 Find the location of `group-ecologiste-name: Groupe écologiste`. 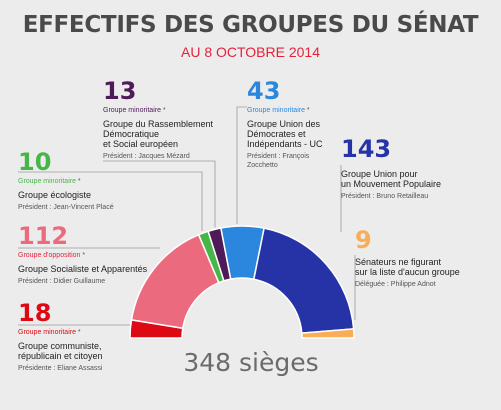

group-ecologiste-name: Groupe écologiste is located at coordinates (55, 195).